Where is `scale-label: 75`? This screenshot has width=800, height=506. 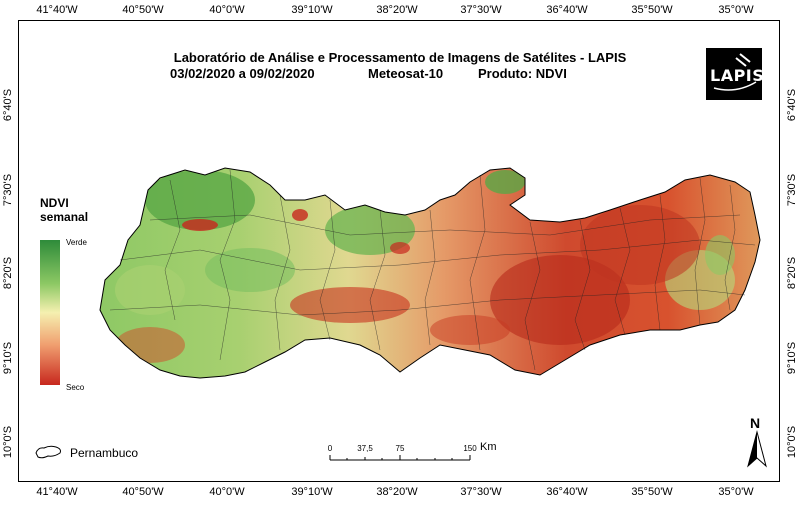 scale-label: 75 is located at coordinates (400, 448).